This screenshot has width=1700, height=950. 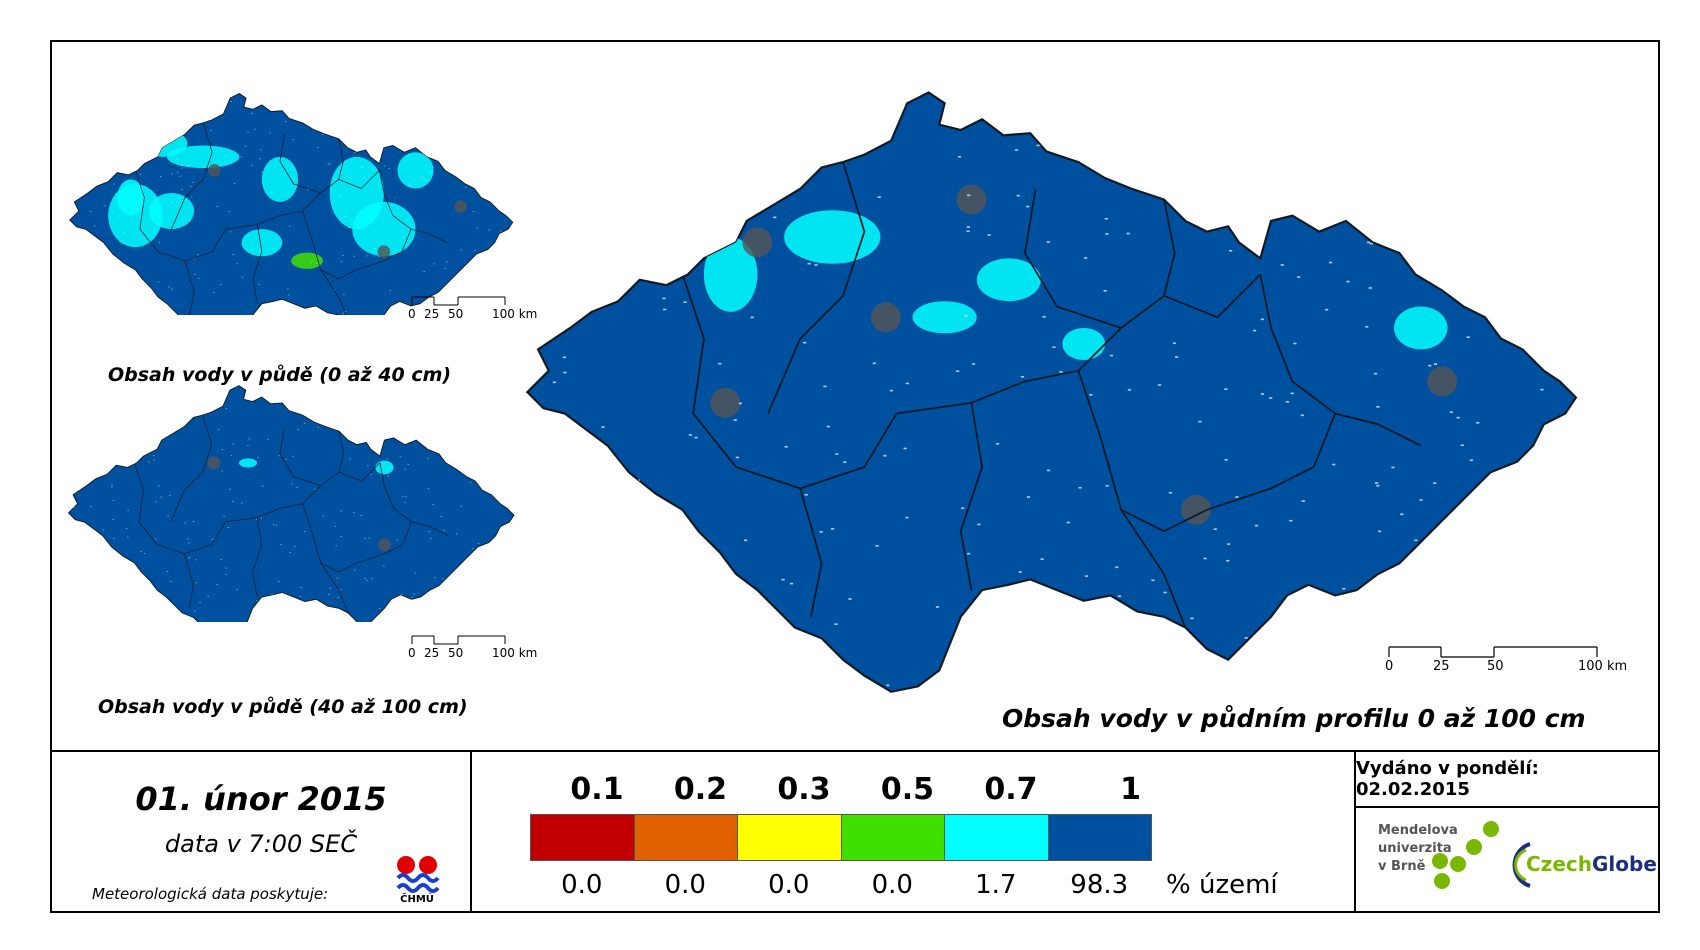 What do you see at coordinates (996, 885) in the screenshot?
I see `legend-share-value: 1.7` at bounding box center [996, 885].